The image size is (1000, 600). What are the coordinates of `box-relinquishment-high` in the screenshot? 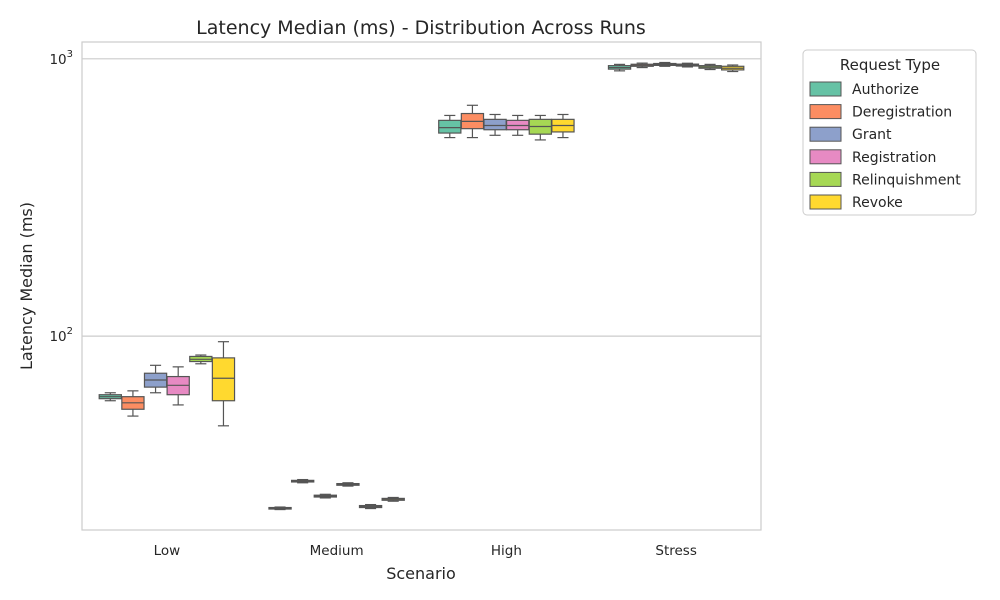 It's located at (540, 127).